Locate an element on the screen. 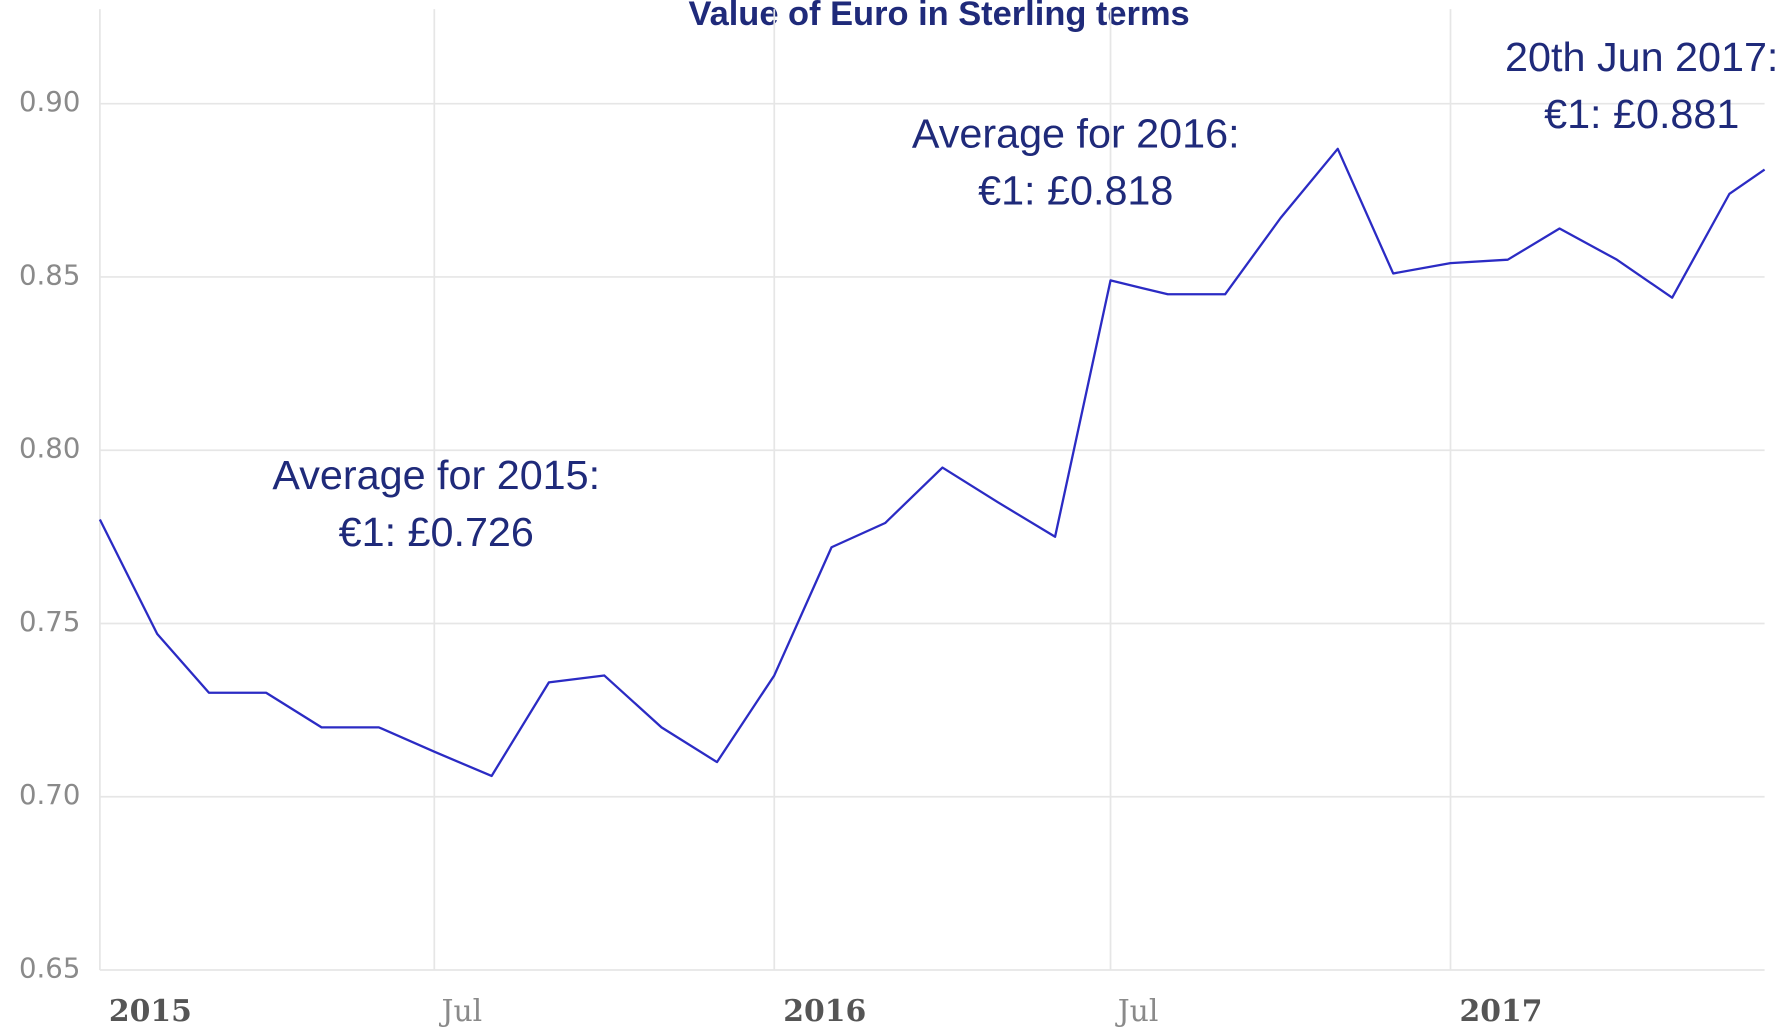  chart-title: Value of Euro in Sterling terms is located at coordinates (939, 16).